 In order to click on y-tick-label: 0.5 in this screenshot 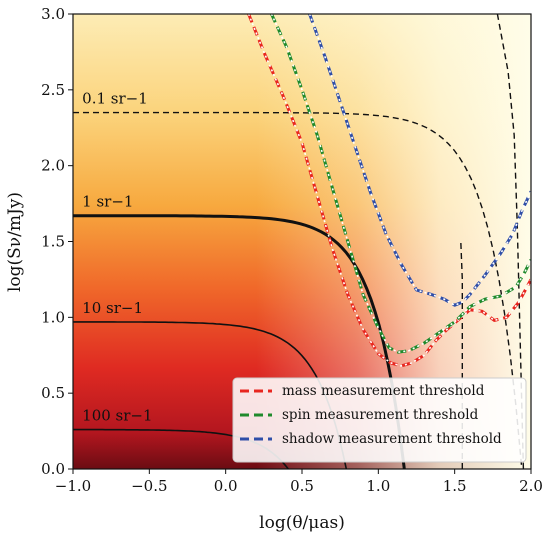, I will do `click(53, 393)`.